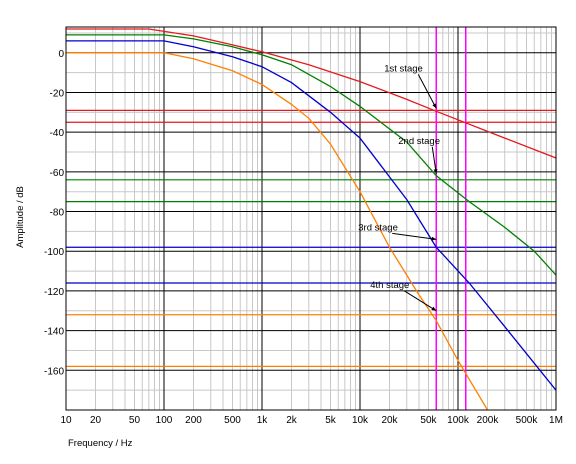 This screenshot has height=464, width=576. Describe the element at coordinates (403, 68) in the screenshot. I see `annotation-label: 1st stage` at that location.